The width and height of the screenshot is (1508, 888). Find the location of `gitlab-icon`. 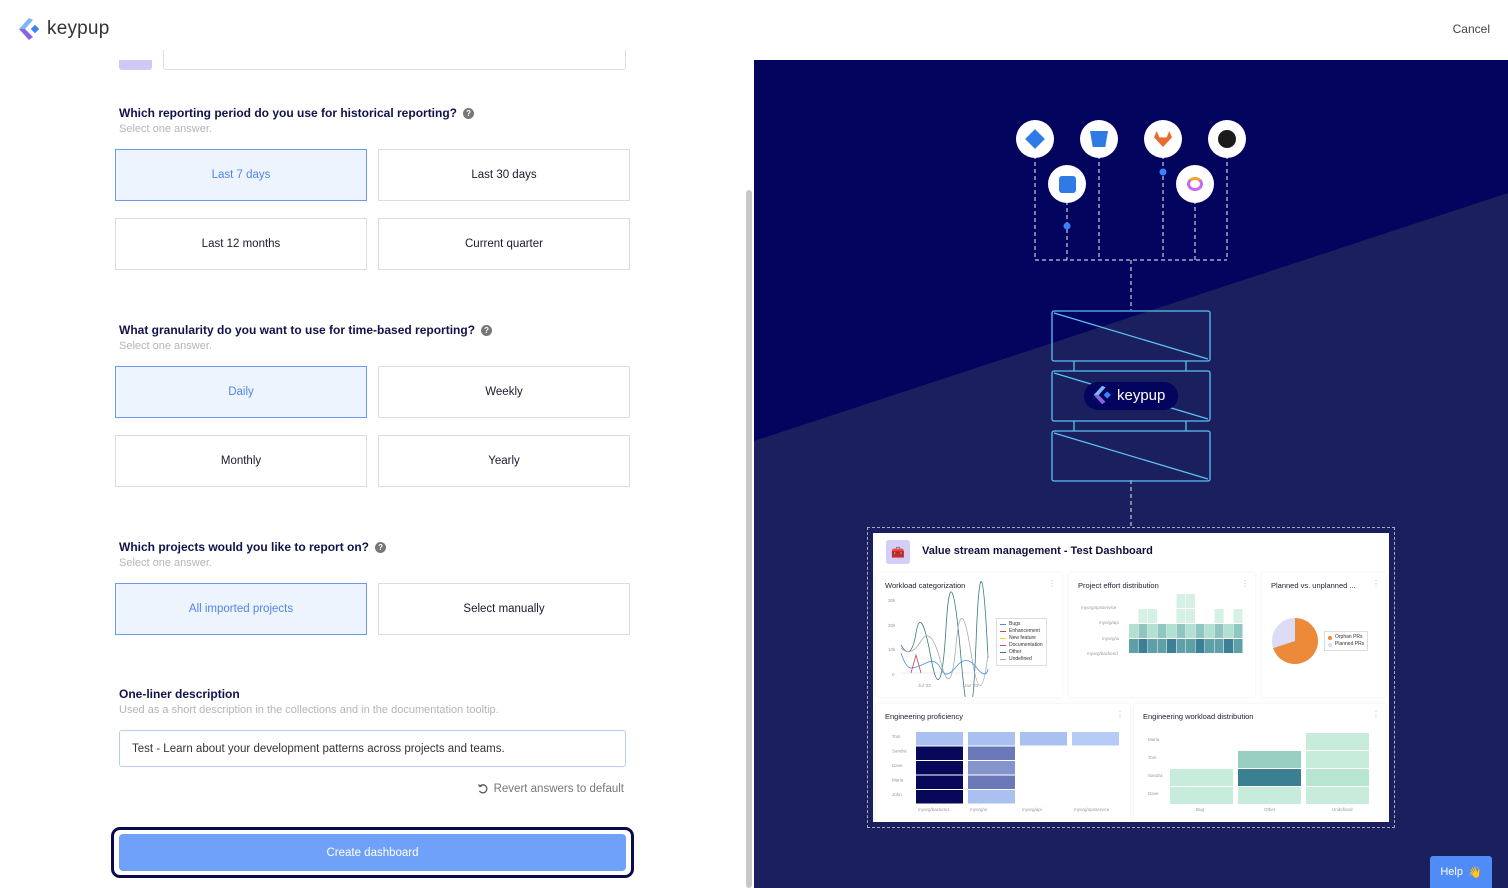

gitlab-icon is located at coordinates (1163, 139).